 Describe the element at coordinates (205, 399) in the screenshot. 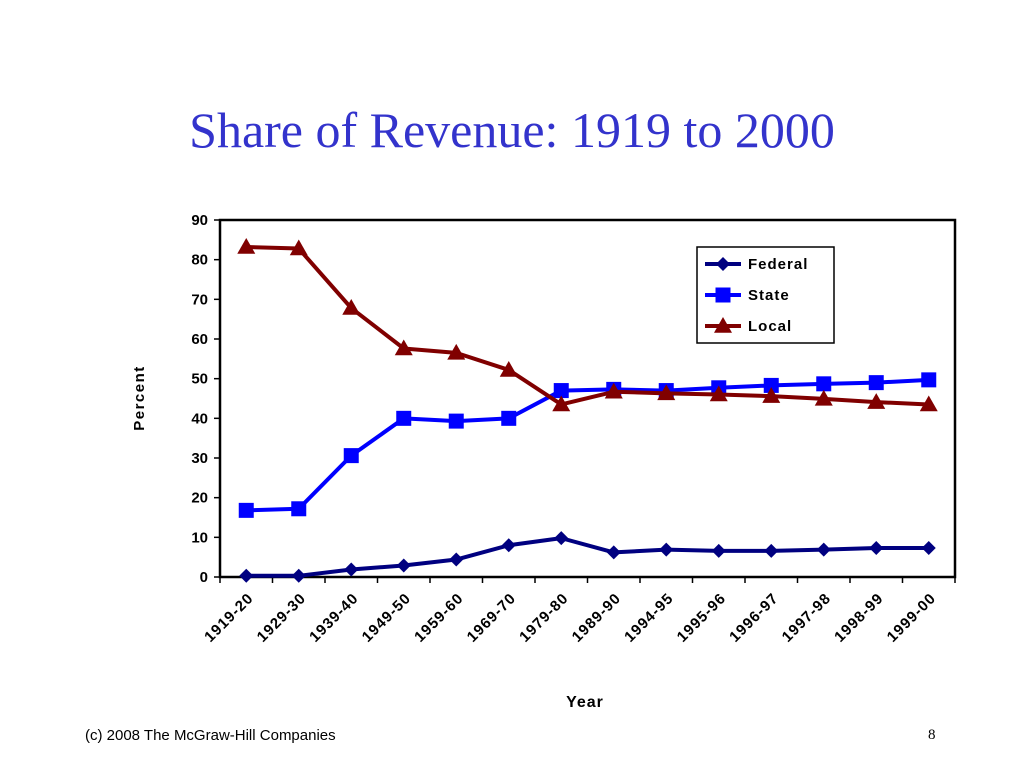

I see `y-axis-ticks: 0 10 20 30 40 50 60 70 80 90` at that location.